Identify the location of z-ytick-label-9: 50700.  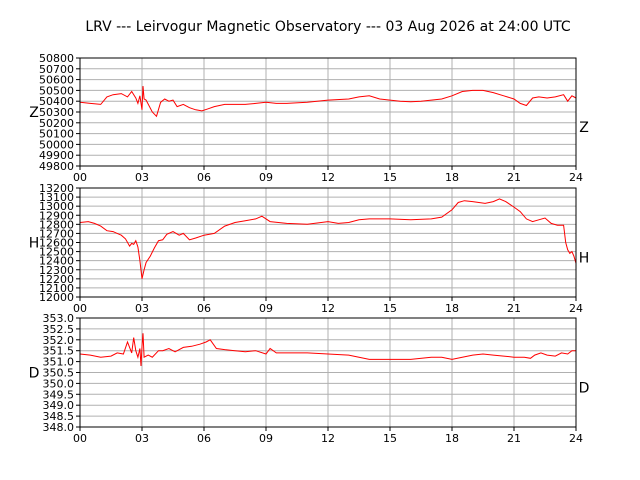
(56, 69).